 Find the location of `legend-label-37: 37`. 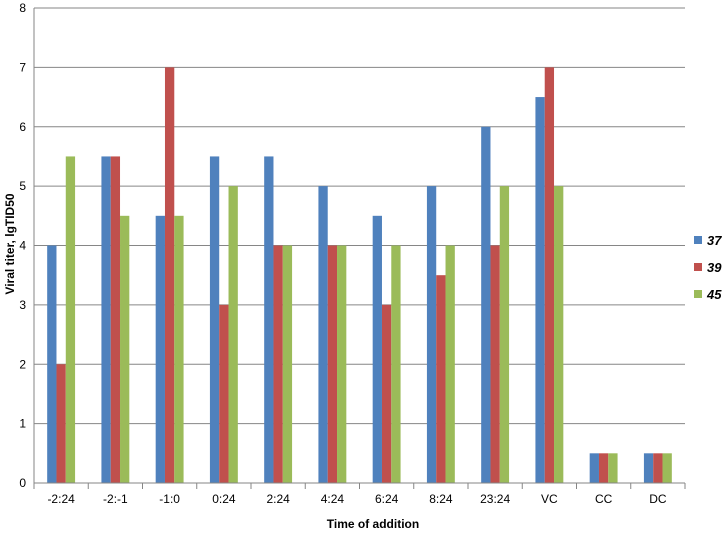

legend-label-37: 37 is located at coordinates (714, 240).